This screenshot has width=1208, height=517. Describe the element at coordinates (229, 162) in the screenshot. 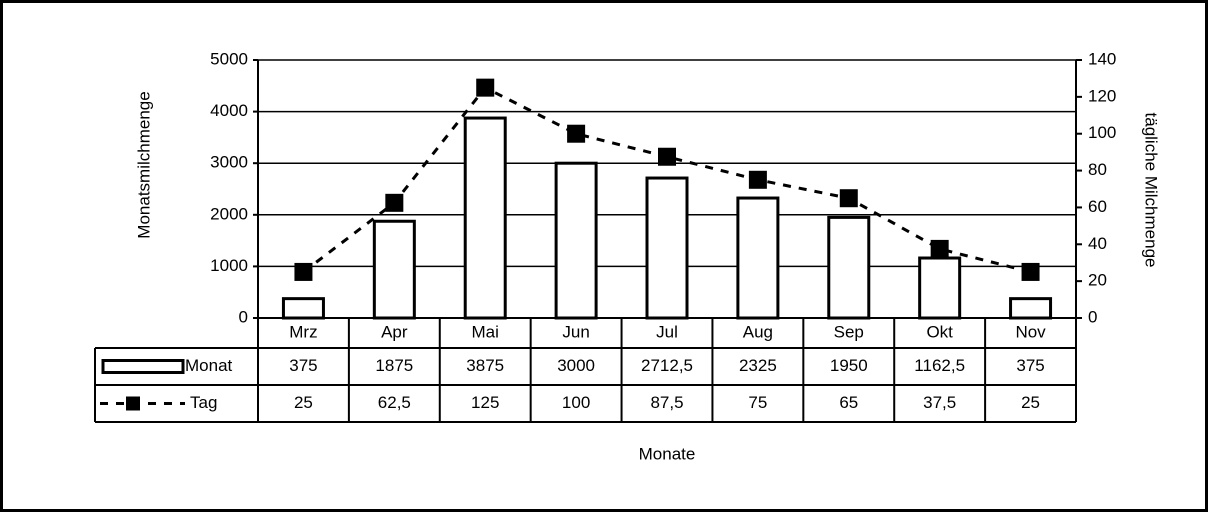

I see `y-tick-label: 3000` at that location.